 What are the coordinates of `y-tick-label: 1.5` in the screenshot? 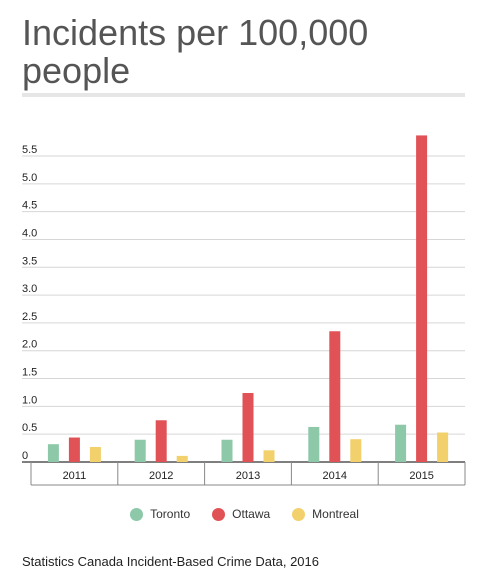 It's located at (29, 373).